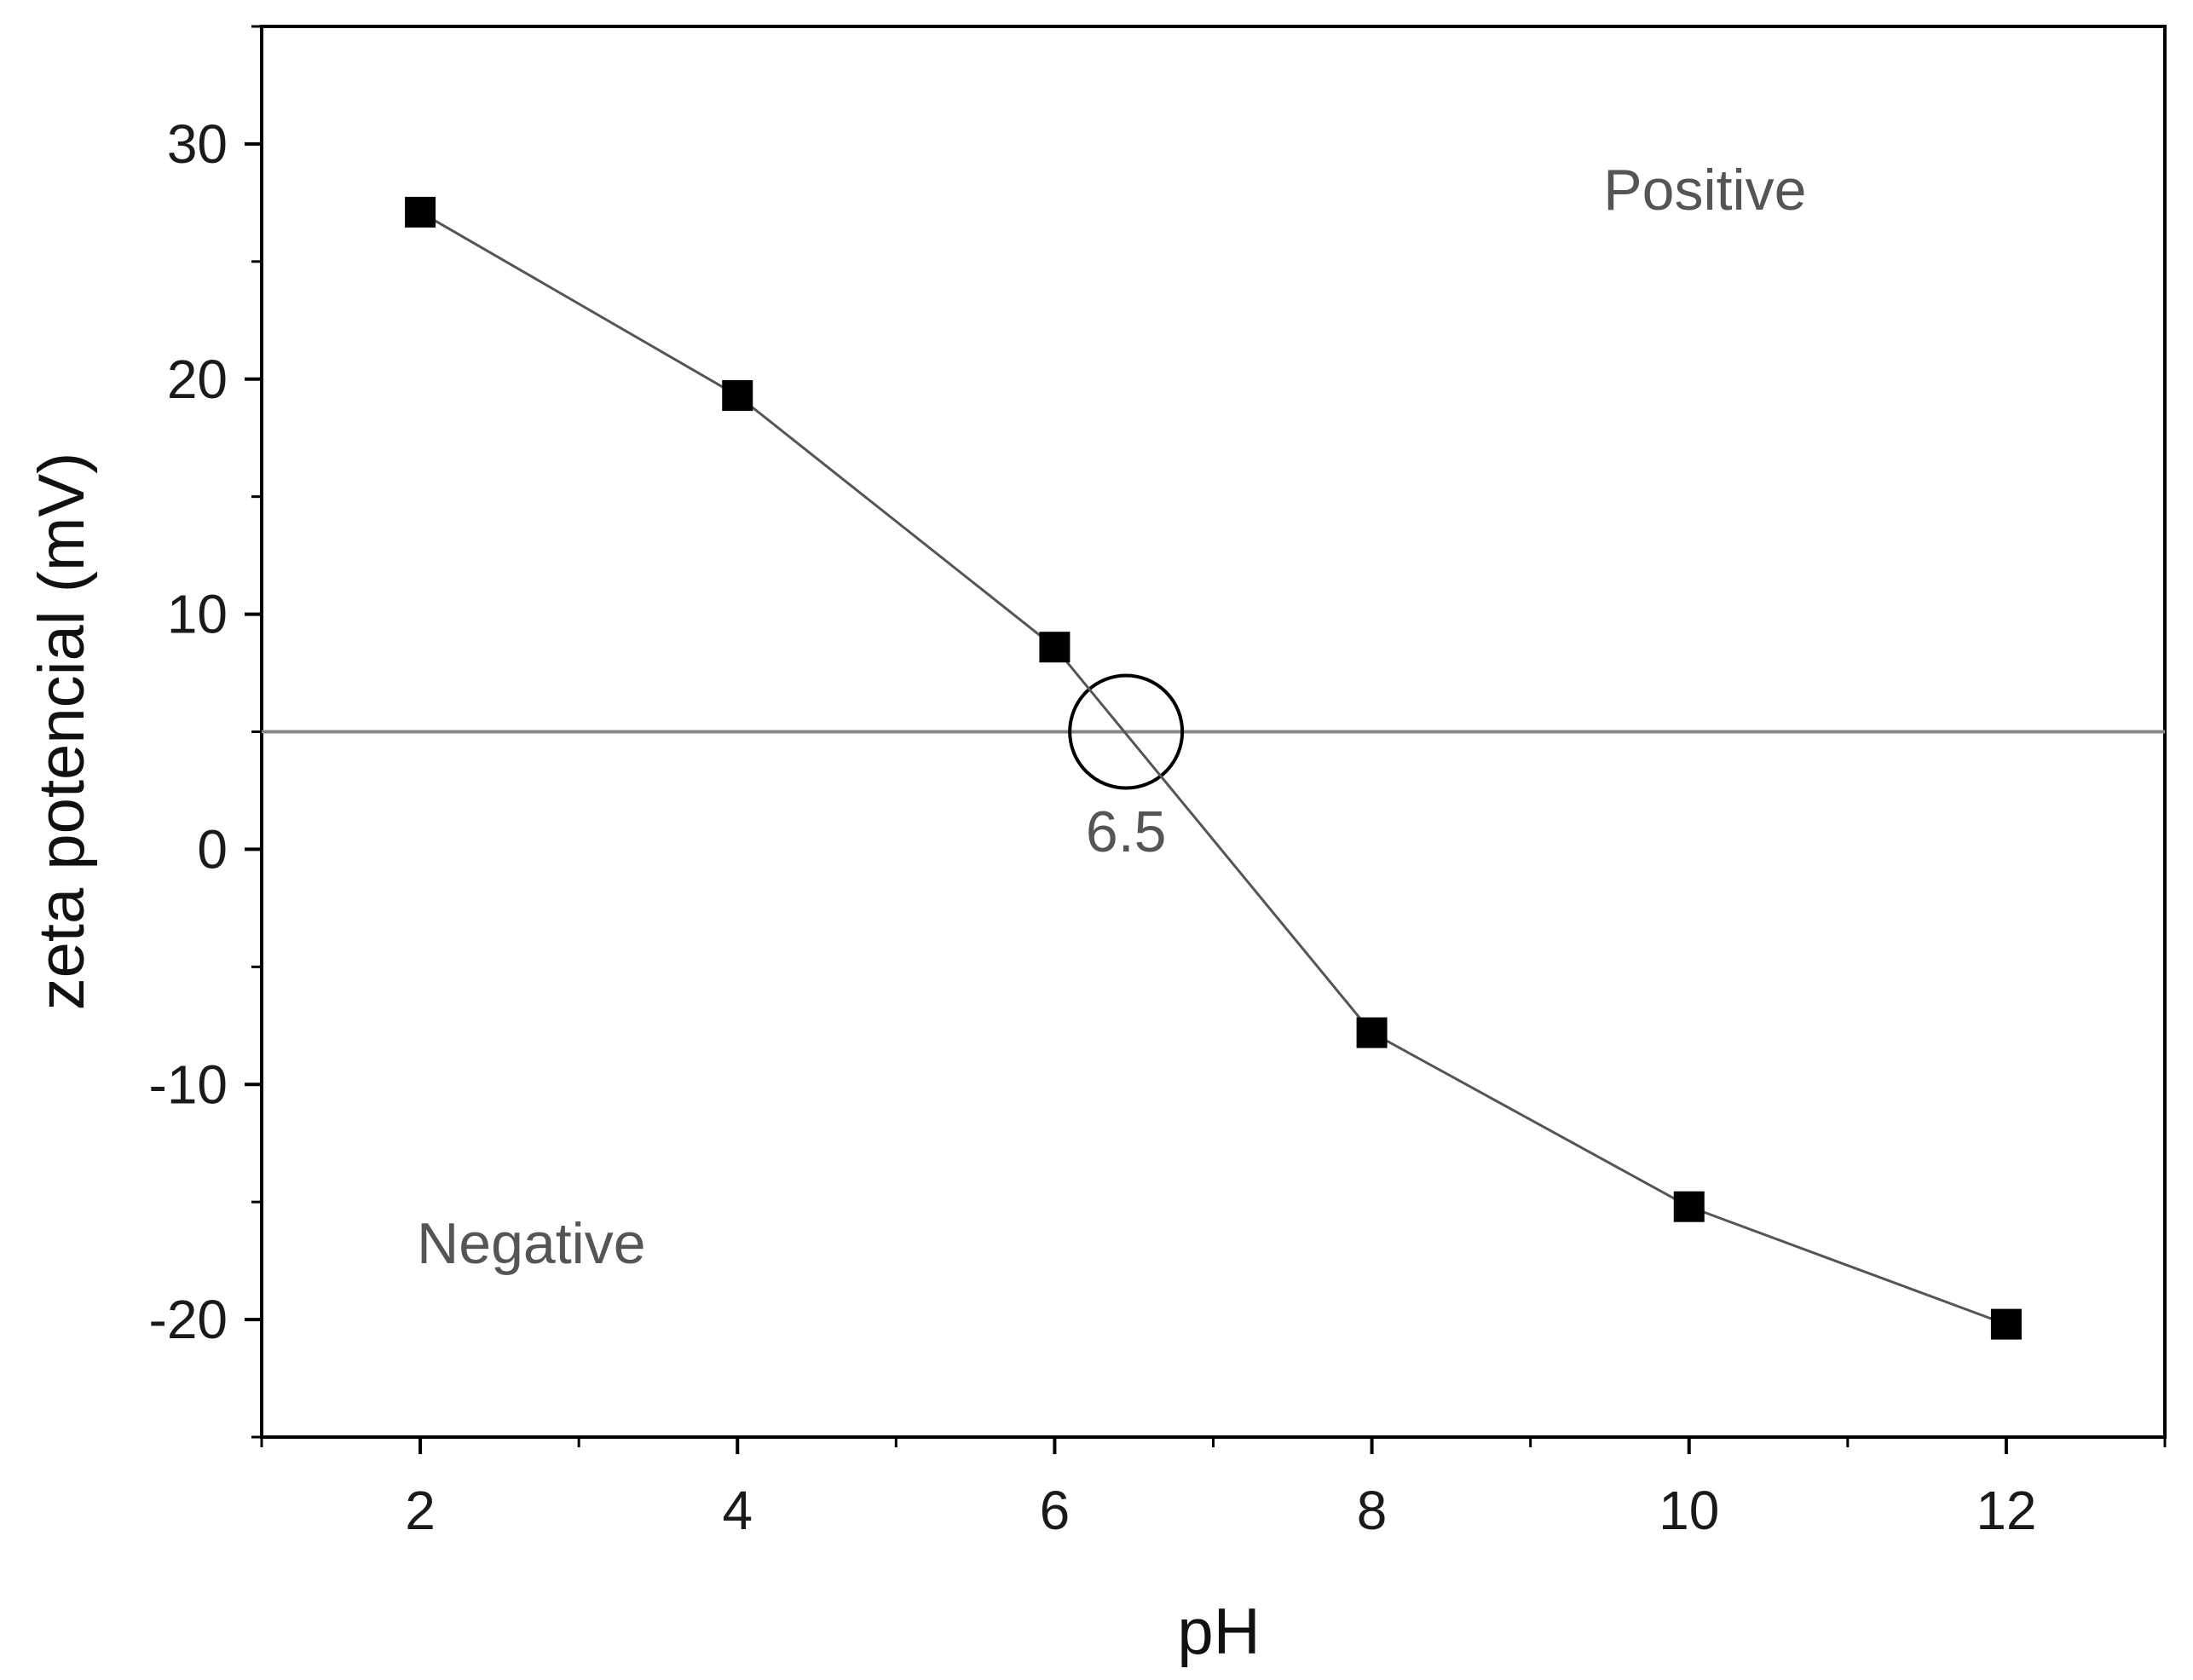 The height and width of the screenshot is (1680, 2193). What do you see at coordinates (1126, 731) in the screenshot?
I see `crossing-marker` at bounding box center [1126, 731].